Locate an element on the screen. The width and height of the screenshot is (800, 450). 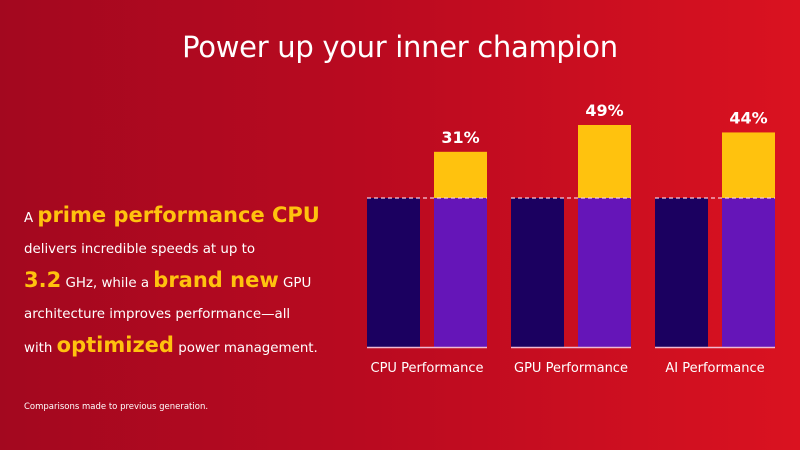
copy-highlight: 3.2 is located at coordinates (43, 280).